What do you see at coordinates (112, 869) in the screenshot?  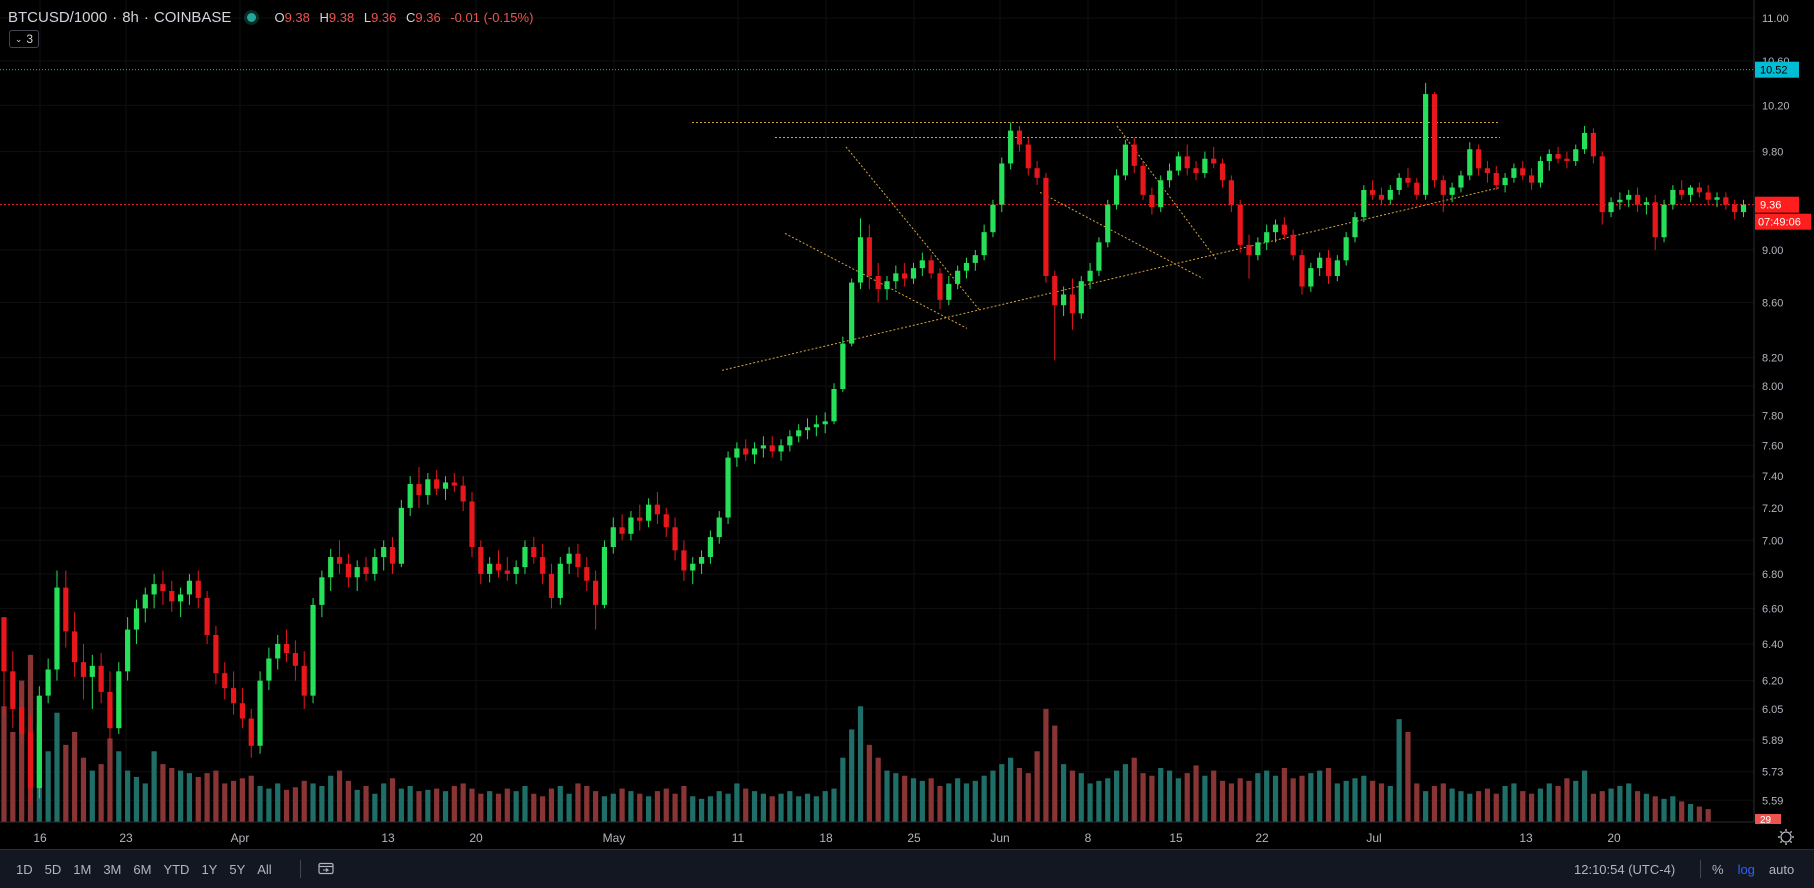 I see `range-3m: 3M` at bounding box center [112, 869].